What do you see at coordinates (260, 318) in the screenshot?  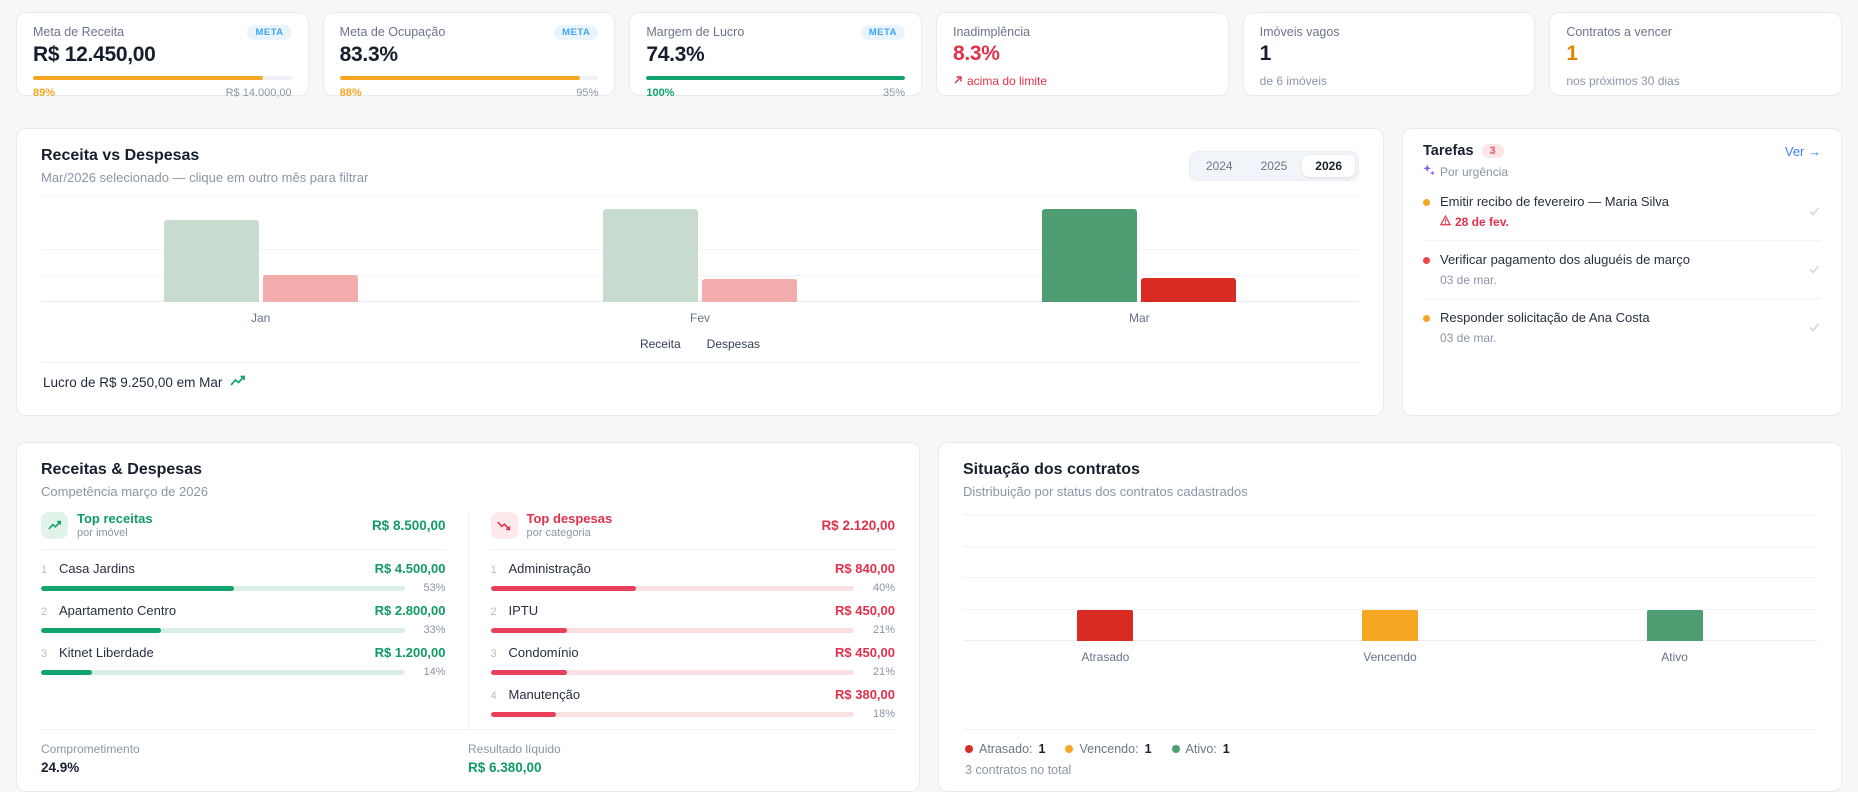 I see `x-axis-label-jan: Jan` at bounding box center [260, 318].